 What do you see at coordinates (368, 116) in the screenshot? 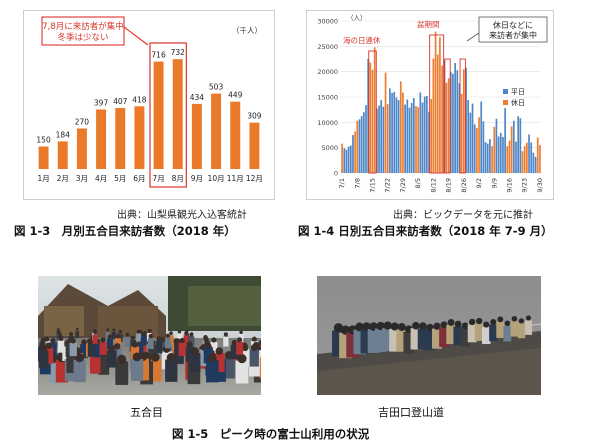
I see `day-bar-7/13` at bounding box center [368, 116].